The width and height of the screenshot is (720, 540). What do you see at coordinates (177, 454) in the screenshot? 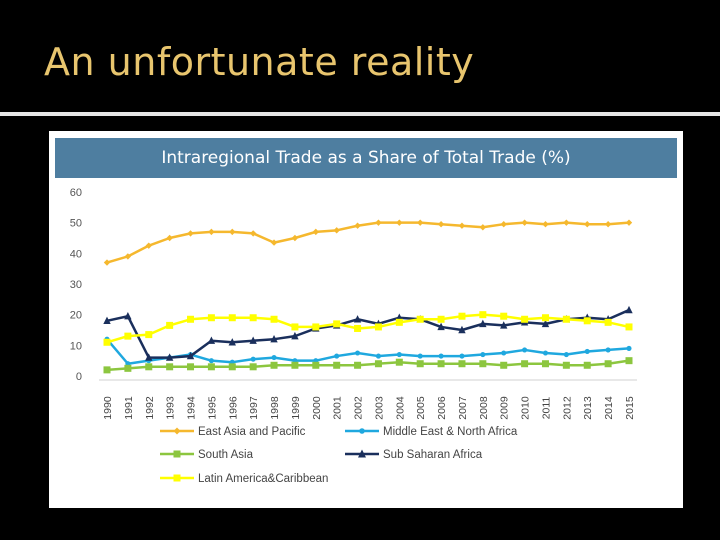
I see `legend-swatch-marker-south-asia` at bounding box center [177, 454].